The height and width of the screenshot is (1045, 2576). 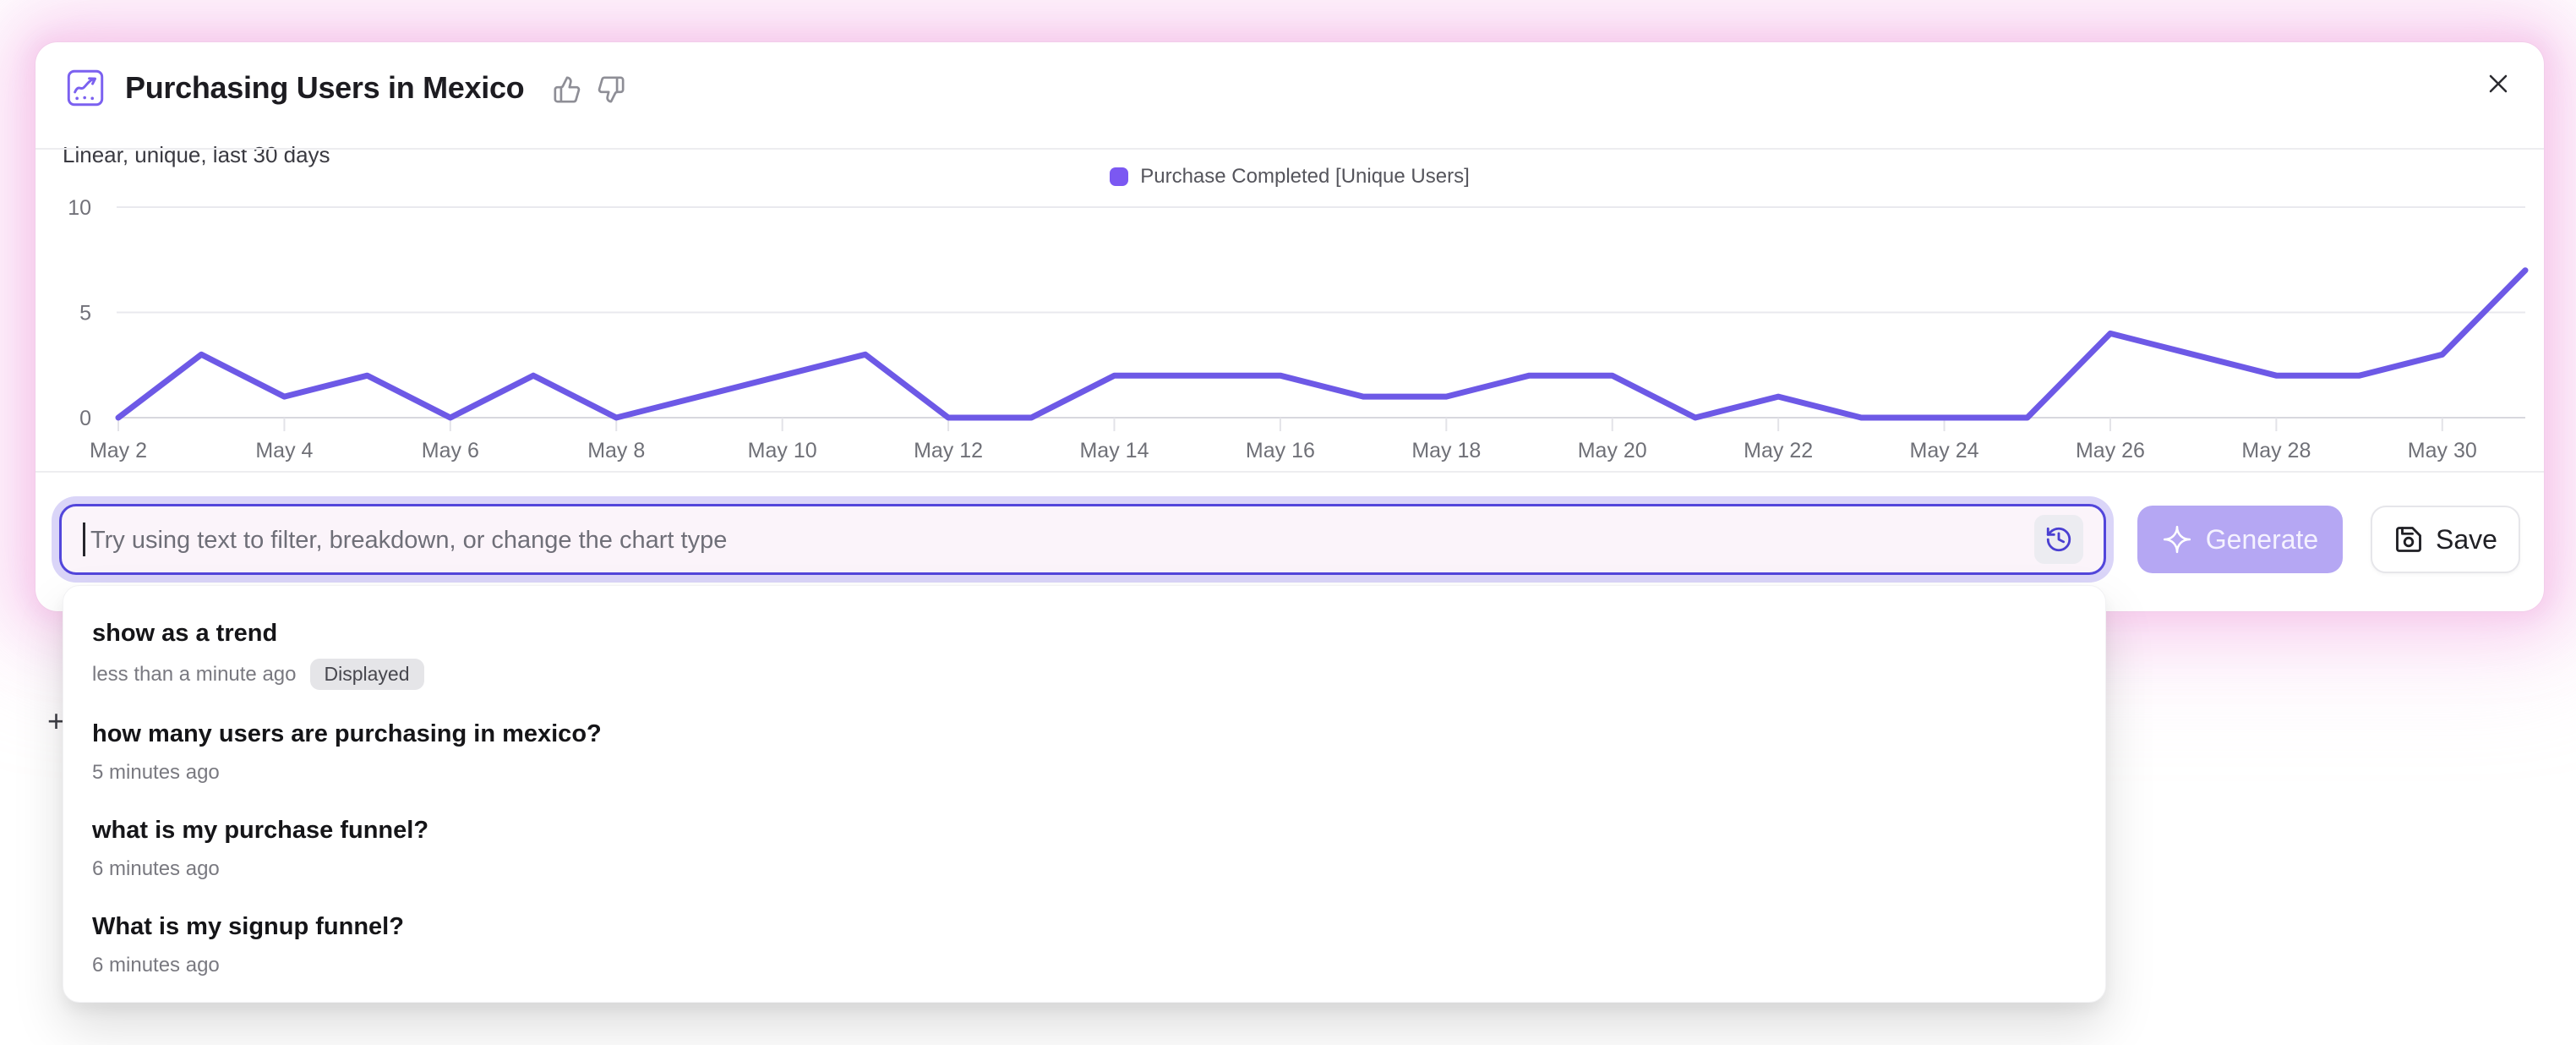 What do you see at coordinates (85, 88) in the screenshot?
I see `insights-chart-icon` at bounding box center [85, 88].